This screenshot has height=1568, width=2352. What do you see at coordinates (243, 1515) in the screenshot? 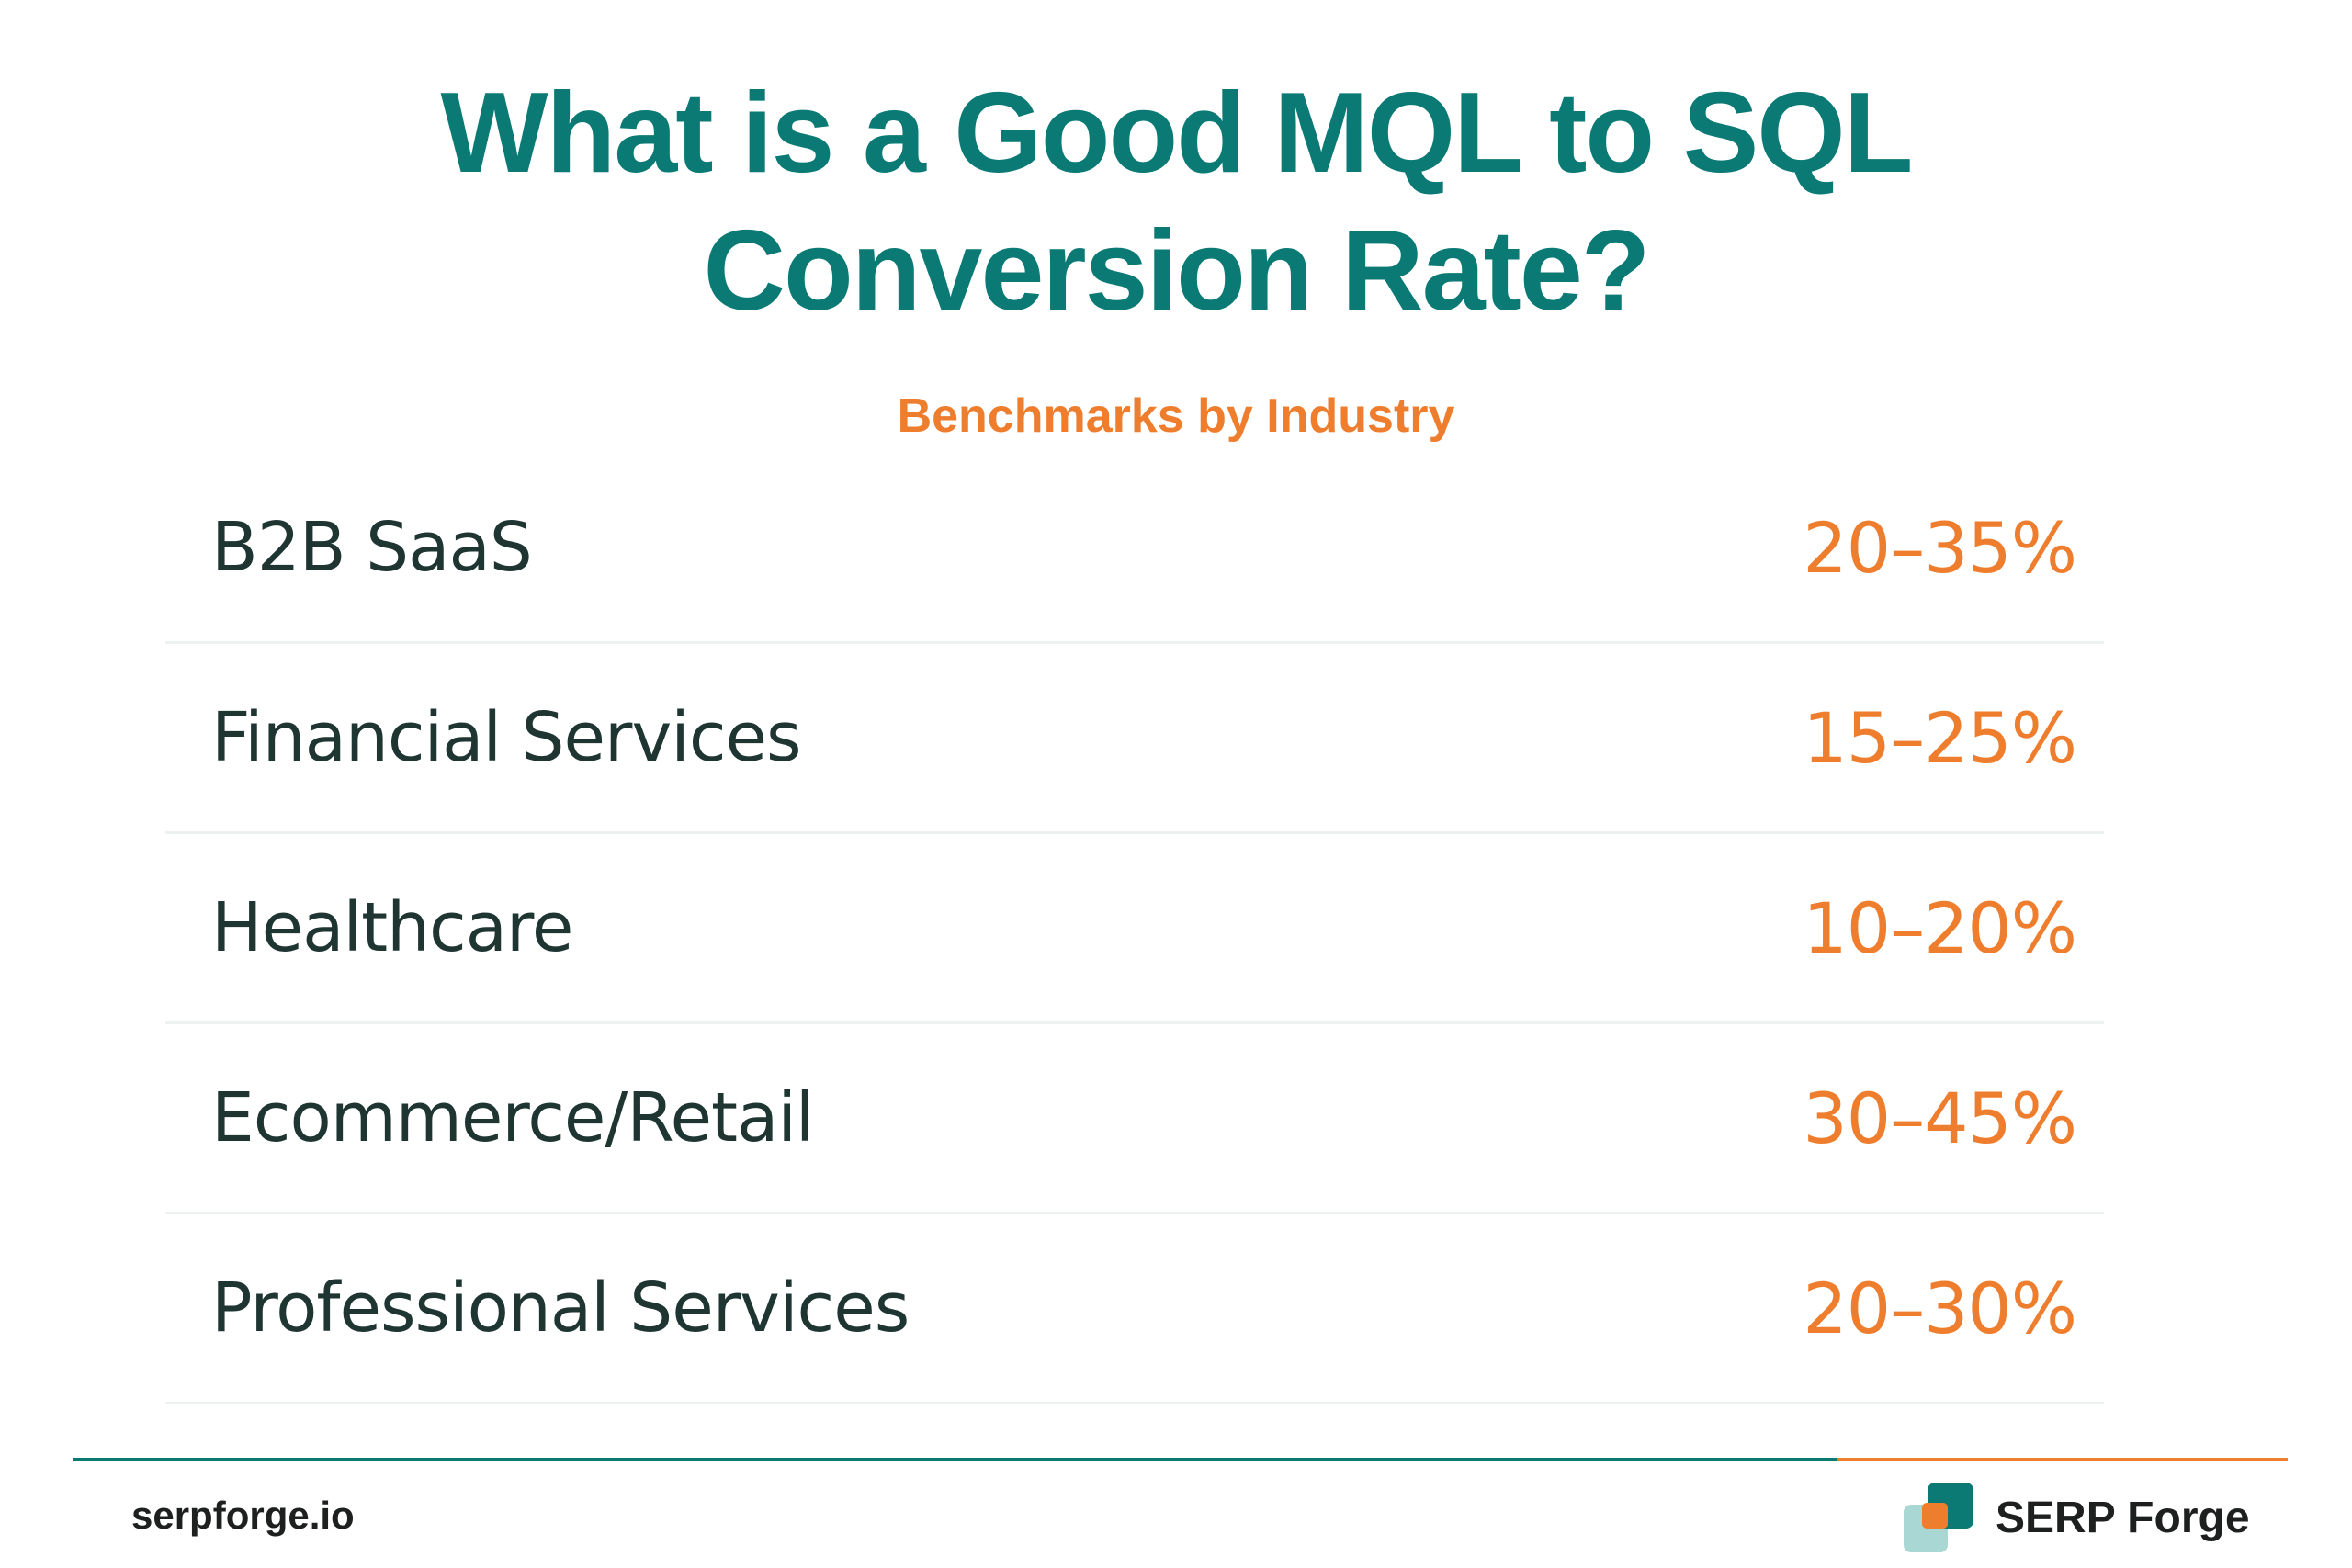
I see `footer-url: serpforge.io` at bounding box center [243, 1515].